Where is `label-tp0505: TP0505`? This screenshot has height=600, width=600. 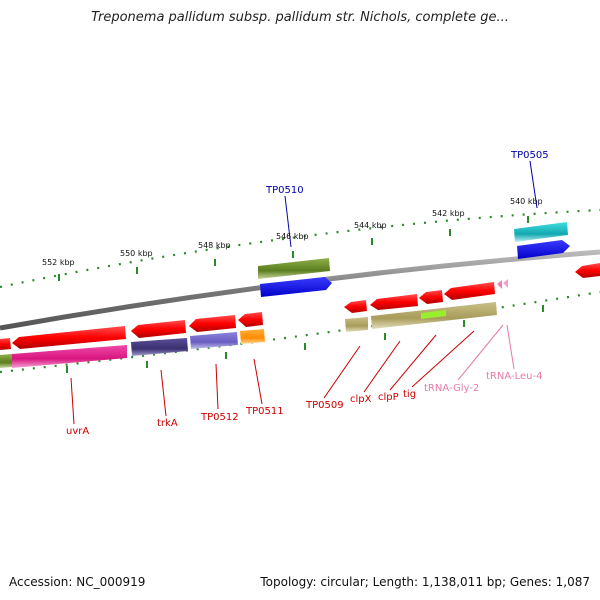
label-tp0505: TP0505 is located at coordinates (529, 155).